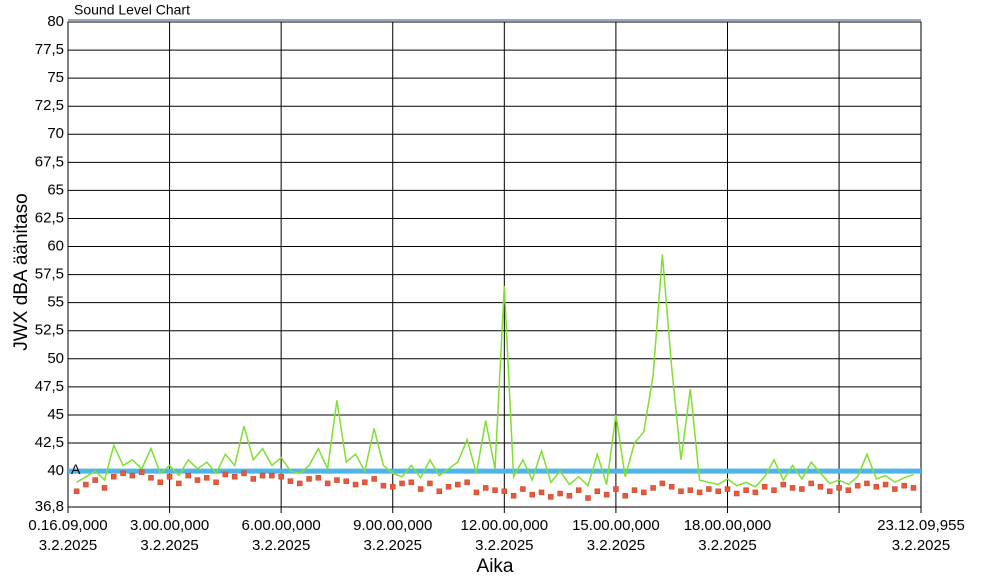 This screenshot has width=990, height=588. What do you see at coordinates (49, 330) in the screenshot?
I see `y-tick-label: 52,5` at bounding box center [49, 330].